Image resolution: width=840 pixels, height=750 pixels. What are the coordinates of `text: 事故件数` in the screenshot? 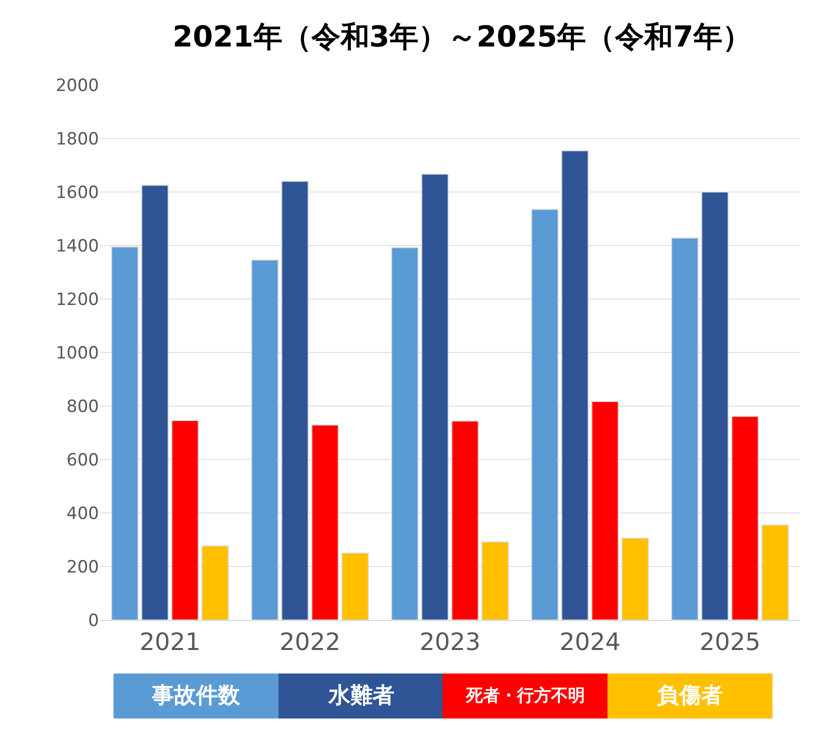 It's located at (196, 696).